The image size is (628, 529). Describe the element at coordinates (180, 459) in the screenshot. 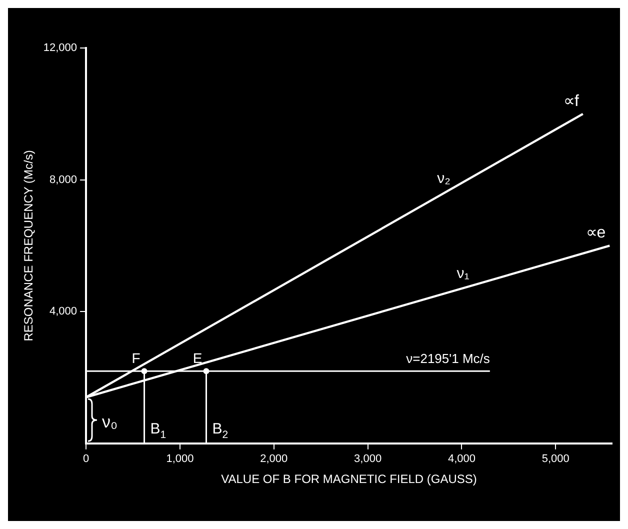

I see `x-tick-label: 1,000` at that location.